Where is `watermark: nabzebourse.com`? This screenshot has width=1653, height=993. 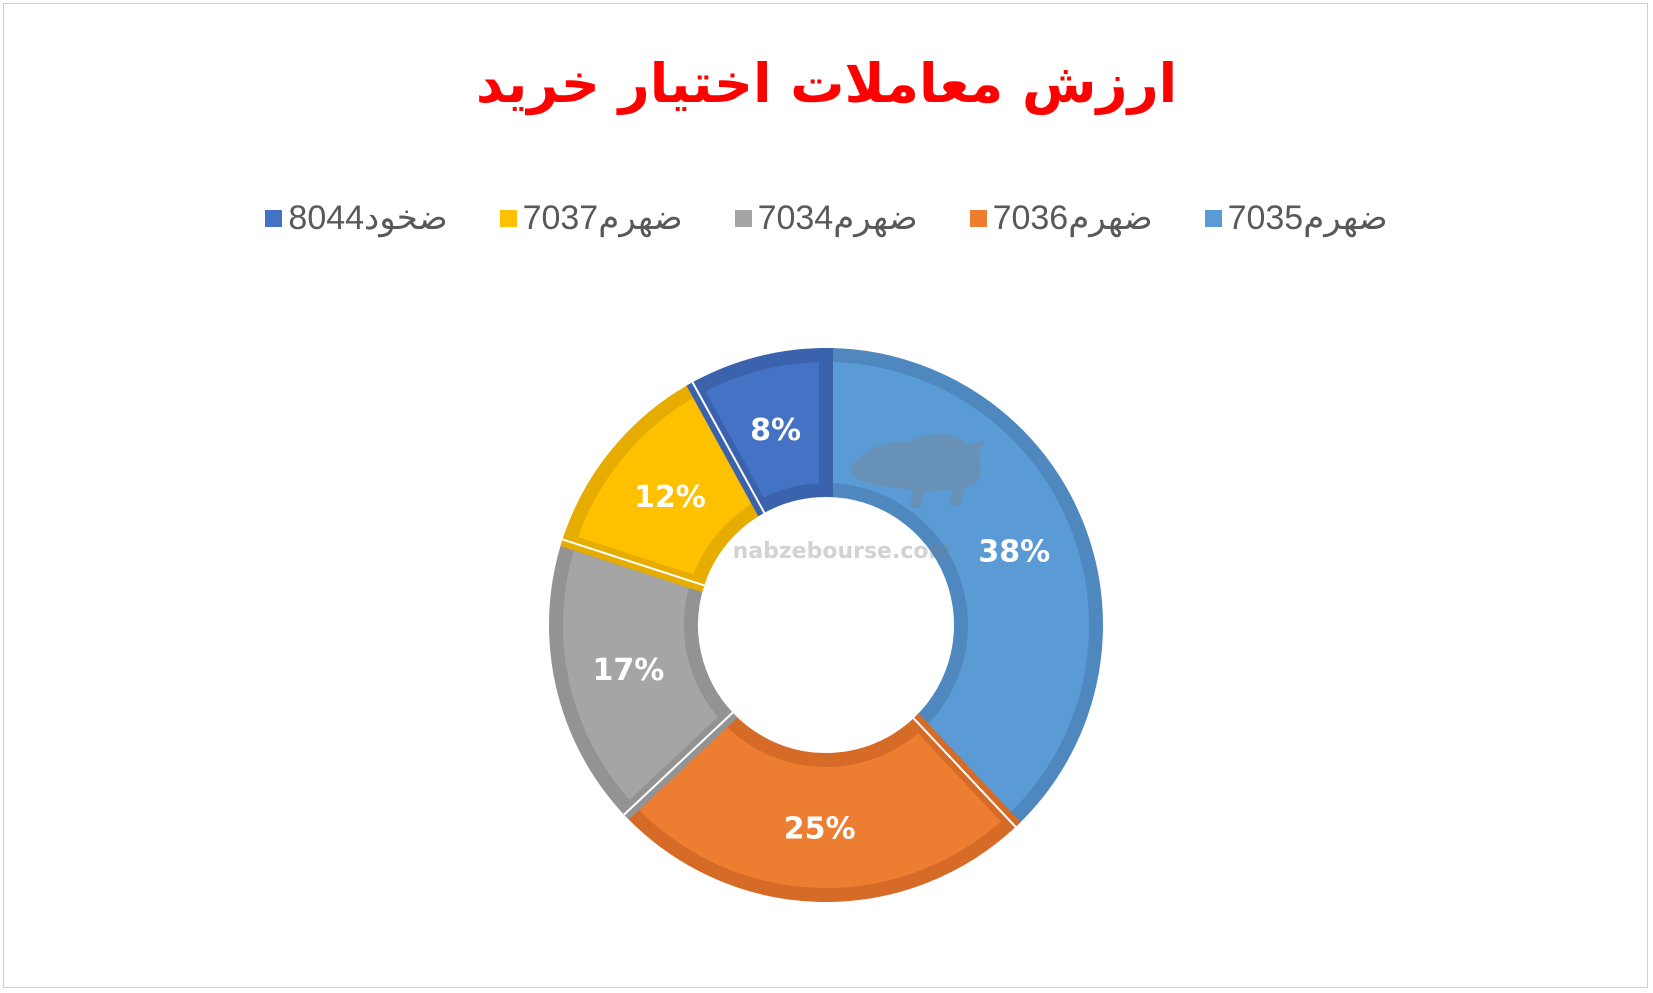
watermark: nabzebourse.com is located at coordinates (859, 499).